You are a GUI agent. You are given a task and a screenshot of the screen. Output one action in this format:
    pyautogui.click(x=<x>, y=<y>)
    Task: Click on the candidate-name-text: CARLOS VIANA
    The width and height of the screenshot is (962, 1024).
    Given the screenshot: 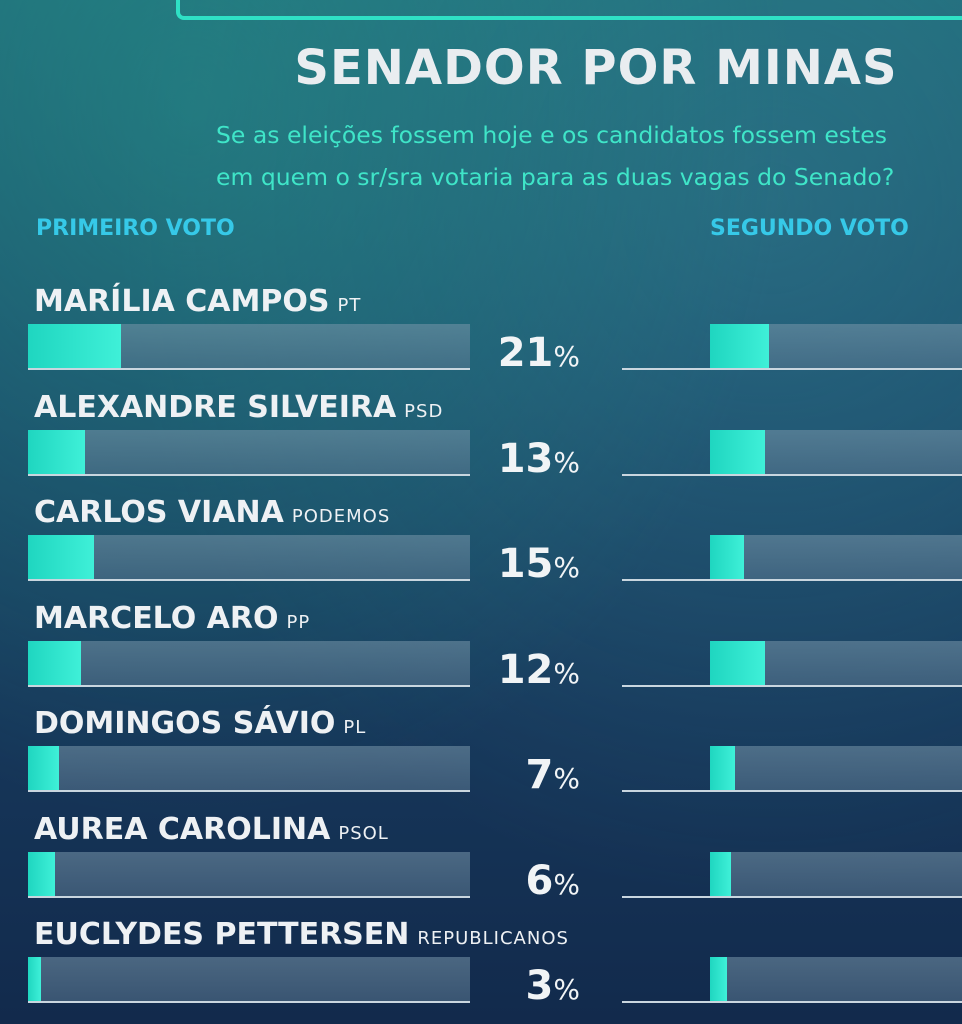 What is the action you would take?
    pyautogui.click(x=159, y=512)
    